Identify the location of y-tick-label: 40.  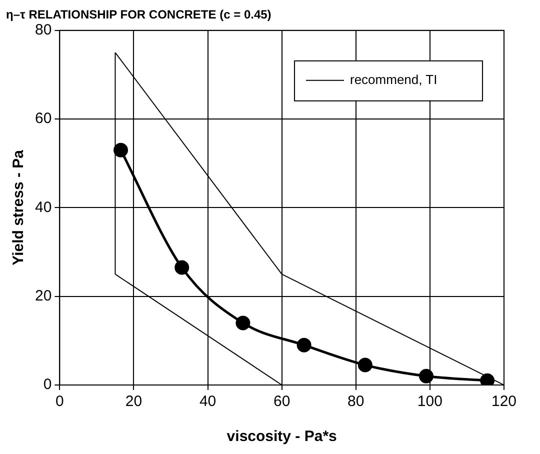
(43, 207).